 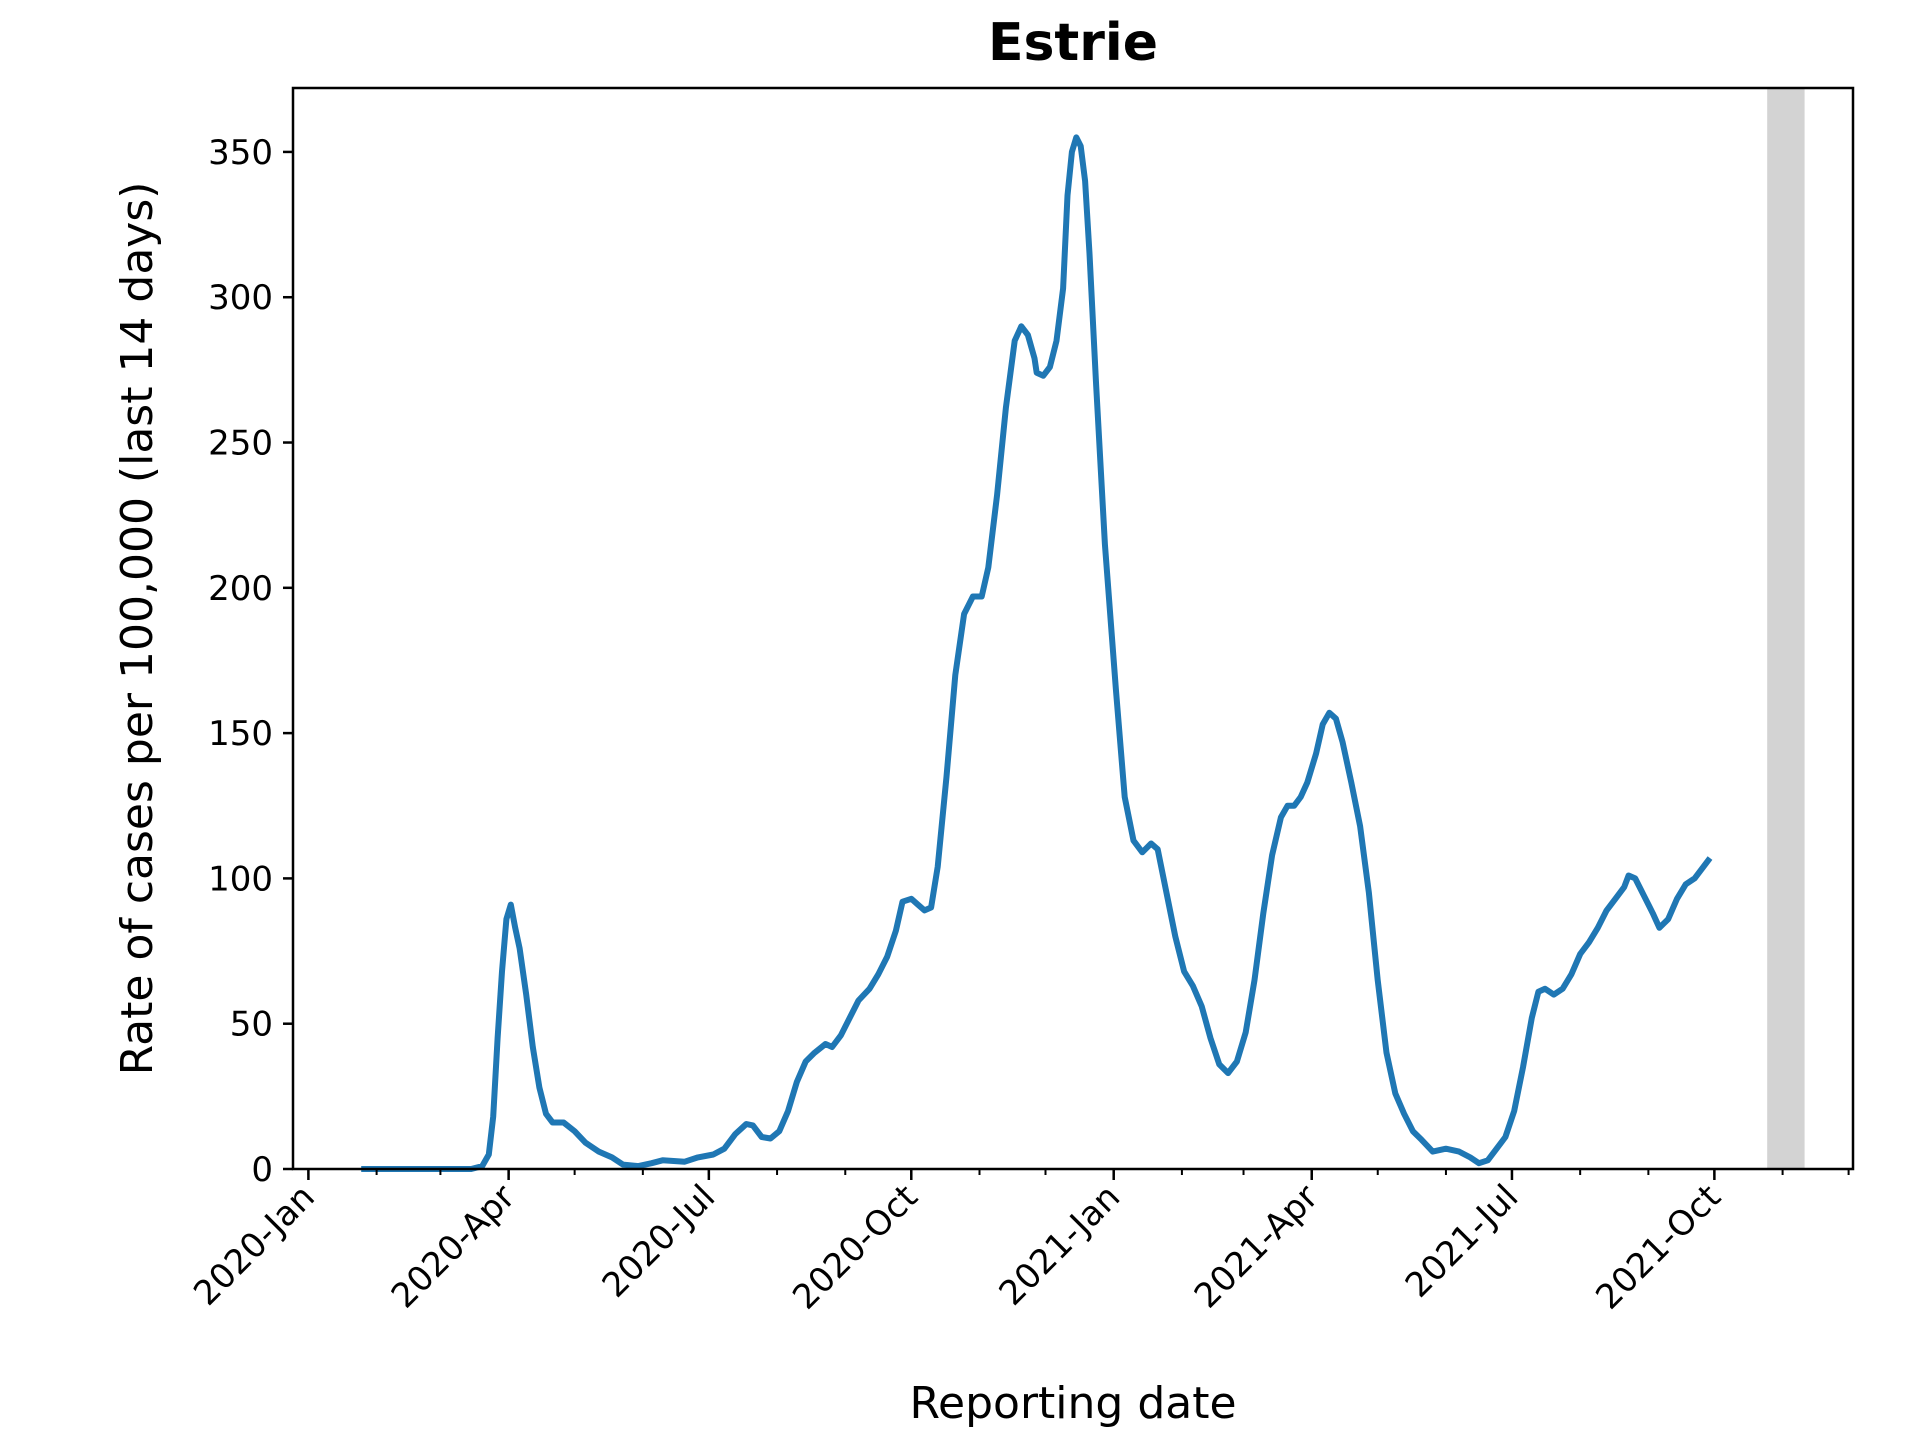 What do you see at coordinates (240, 444) in the screenshot?
I see `y-tick-label: 250` at bounding box center [240, 444].